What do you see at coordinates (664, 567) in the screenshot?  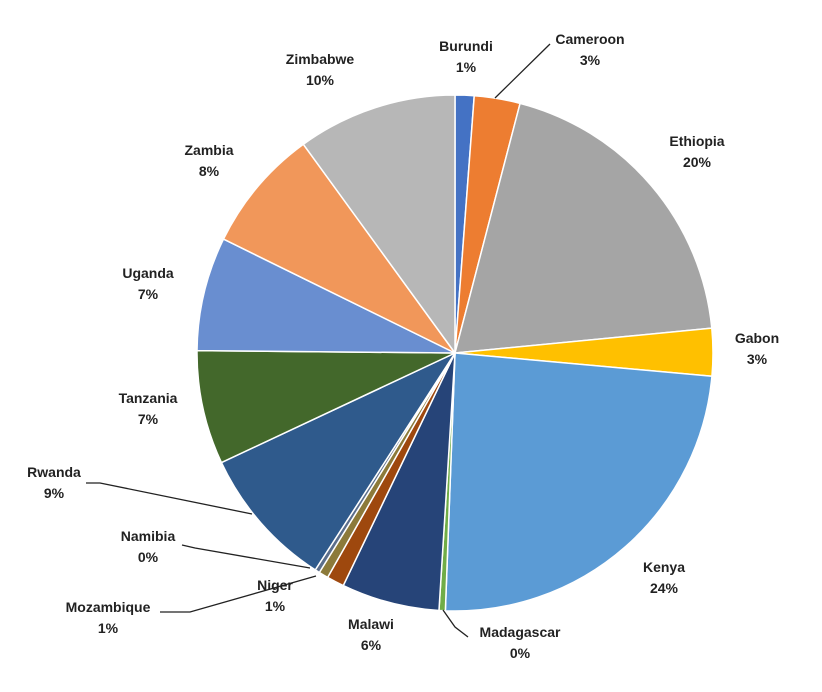 I see `slice-label-kenya: Kenya` at bounding box center [664, 567].